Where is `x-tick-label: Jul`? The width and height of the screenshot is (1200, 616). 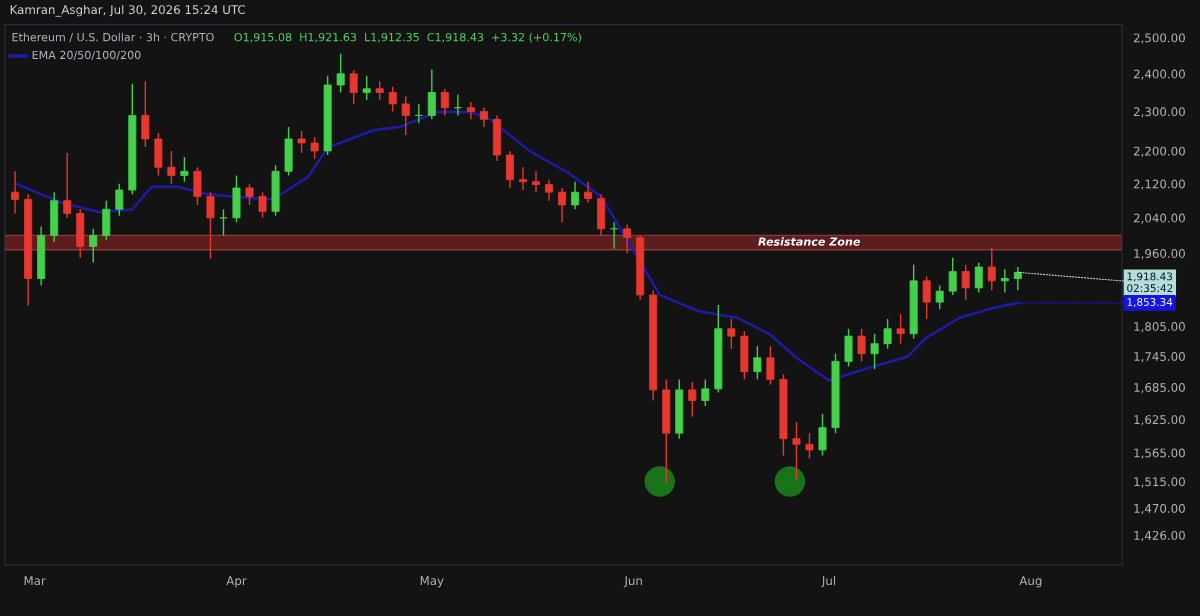
x-tick-label: Jul is located at coordinates (828, 581).